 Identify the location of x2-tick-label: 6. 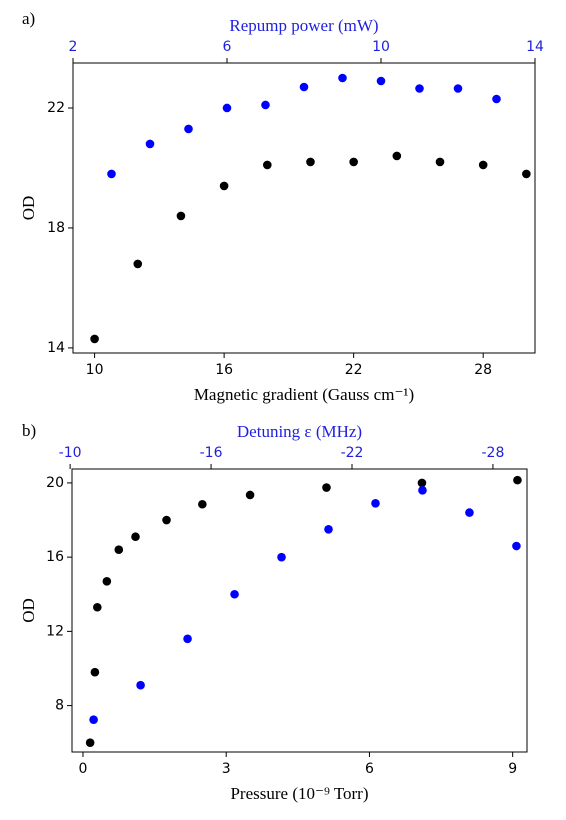
(227, 47).